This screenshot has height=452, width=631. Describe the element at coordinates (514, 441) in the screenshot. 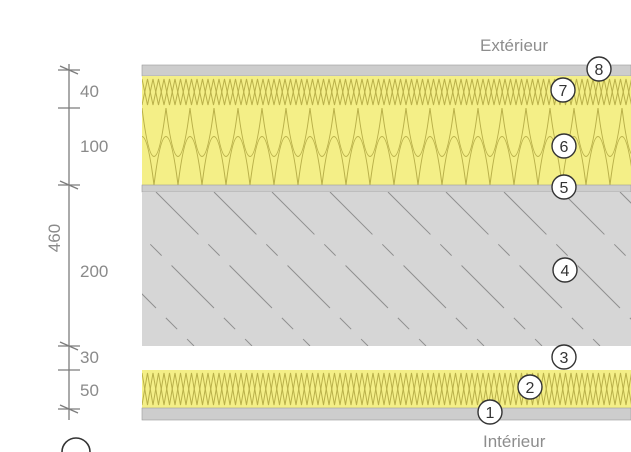

I see `interior-label: Intérieur` at that location.